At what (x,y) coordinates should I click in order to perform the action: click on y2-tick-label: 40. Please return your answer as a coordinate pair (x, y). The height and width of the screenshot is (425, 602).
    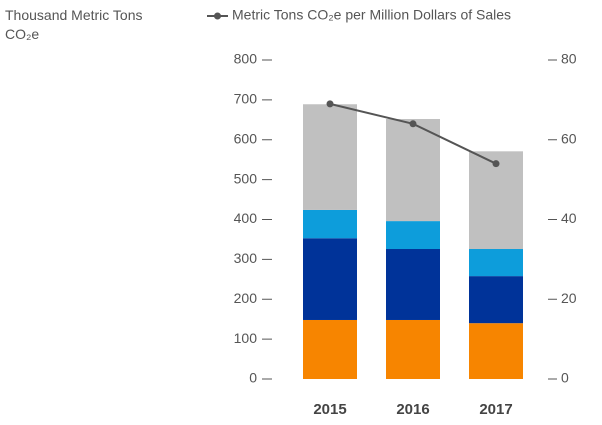
    Looking at the image, I should click on (569, 218).